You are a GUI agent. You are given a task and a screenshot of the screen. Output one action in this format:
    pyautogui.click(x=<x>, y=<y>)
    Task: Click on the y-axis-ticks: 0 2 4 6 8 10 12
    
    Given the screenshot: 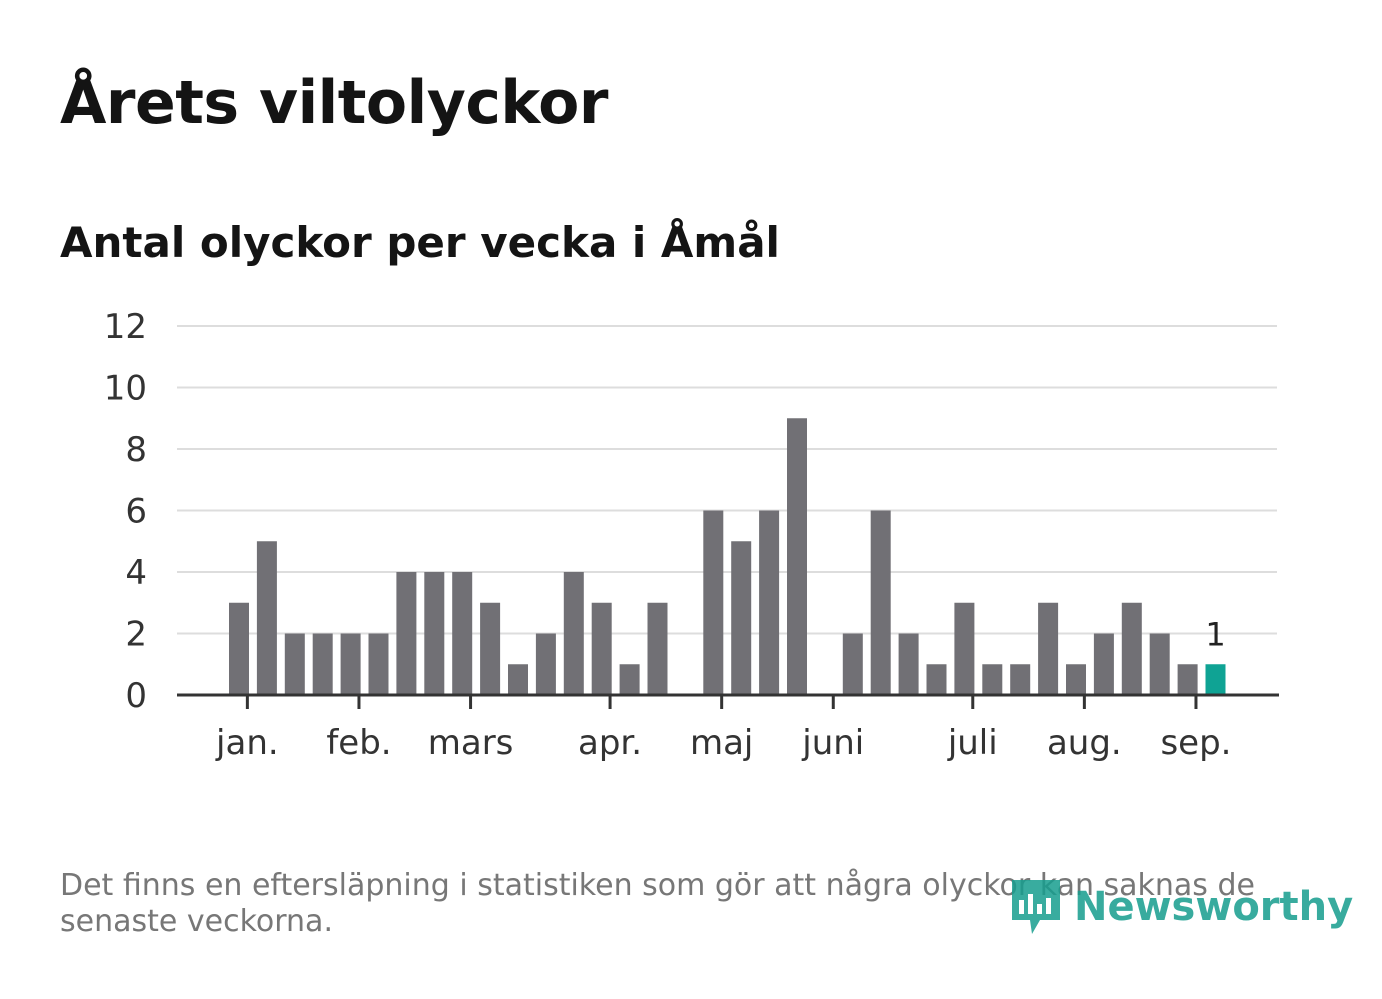 What is the action you would take?
    pyautogui.click(x=125, y=511)
    